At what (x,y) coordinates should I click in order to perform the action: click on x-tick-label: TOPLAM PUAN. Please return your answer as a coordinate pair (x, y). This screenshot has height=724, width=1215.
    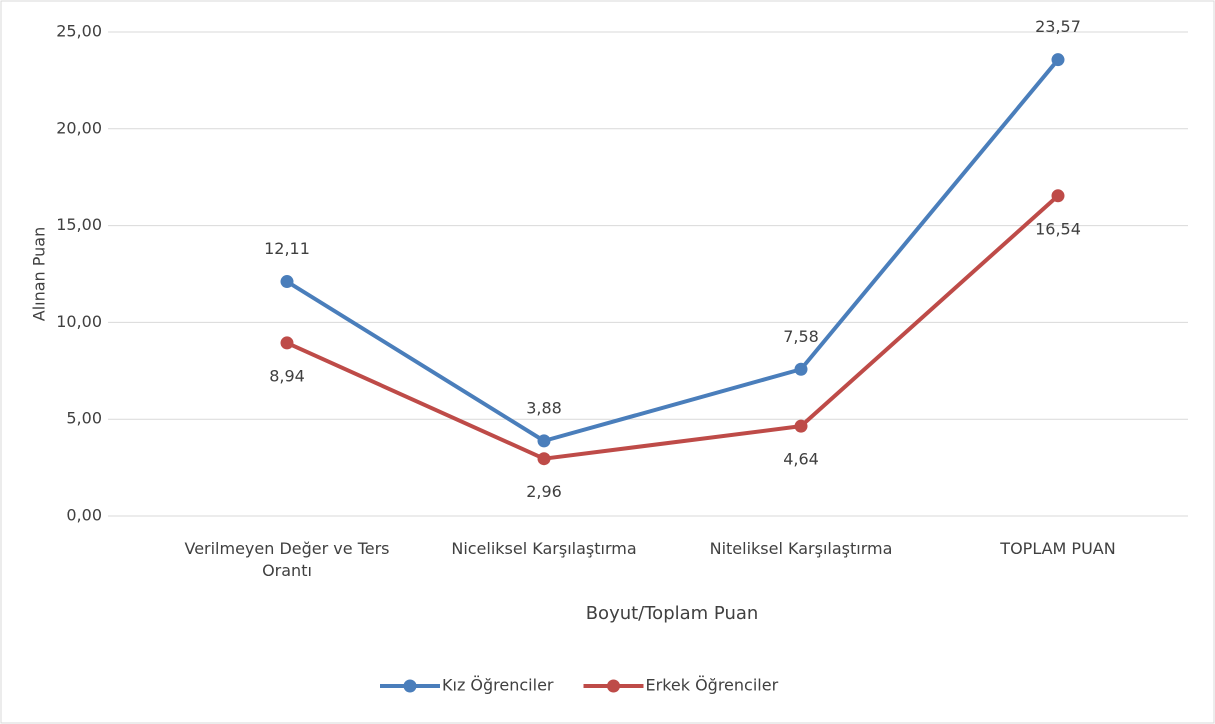
    Looking at the image, I should click on (1058, 548).